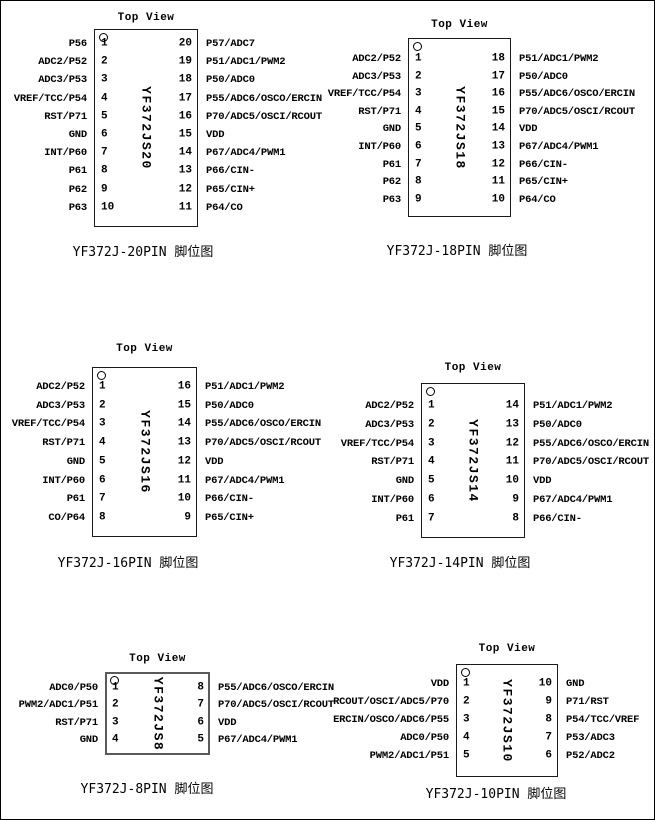 This screenshot has height=820, width=655. I want to click on pin-number: 2, so click(102, 405).